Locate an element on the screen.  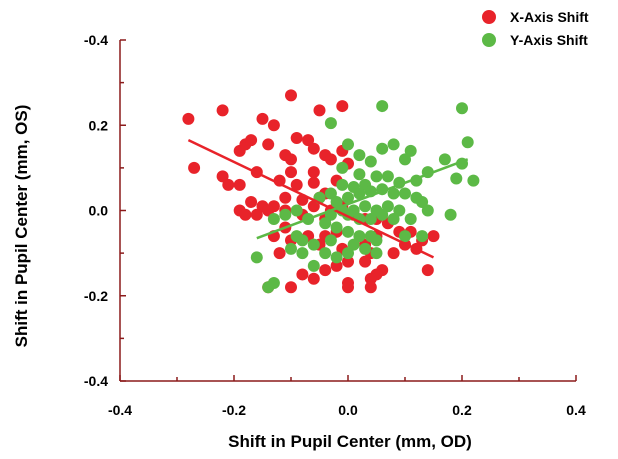
y-tick-label: -0.2 is located at coordinates (96, 296).